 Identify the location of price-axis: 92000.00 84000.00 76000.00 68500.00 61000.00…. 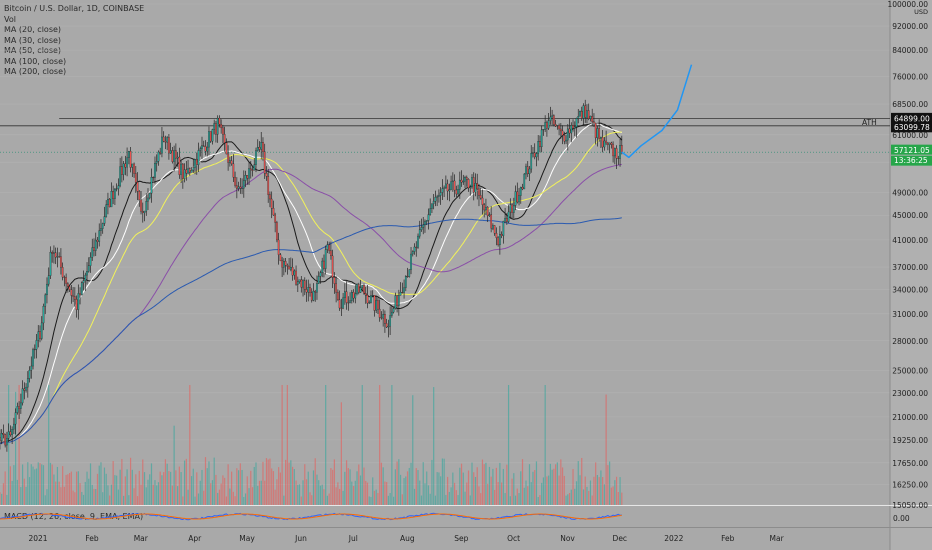
(909, 261).